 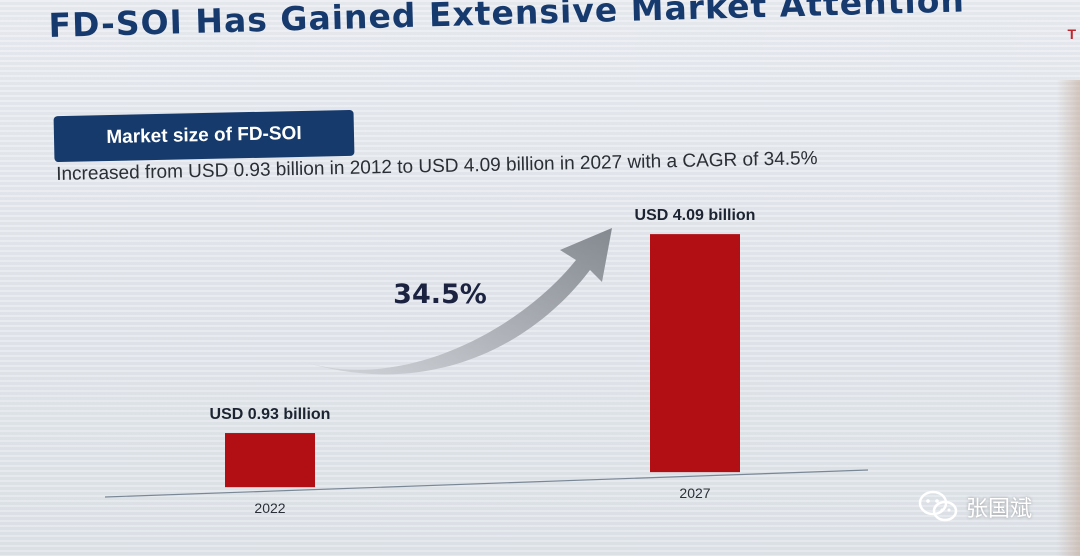 I want to click on x-axis-line, so click(x=486, y=483).